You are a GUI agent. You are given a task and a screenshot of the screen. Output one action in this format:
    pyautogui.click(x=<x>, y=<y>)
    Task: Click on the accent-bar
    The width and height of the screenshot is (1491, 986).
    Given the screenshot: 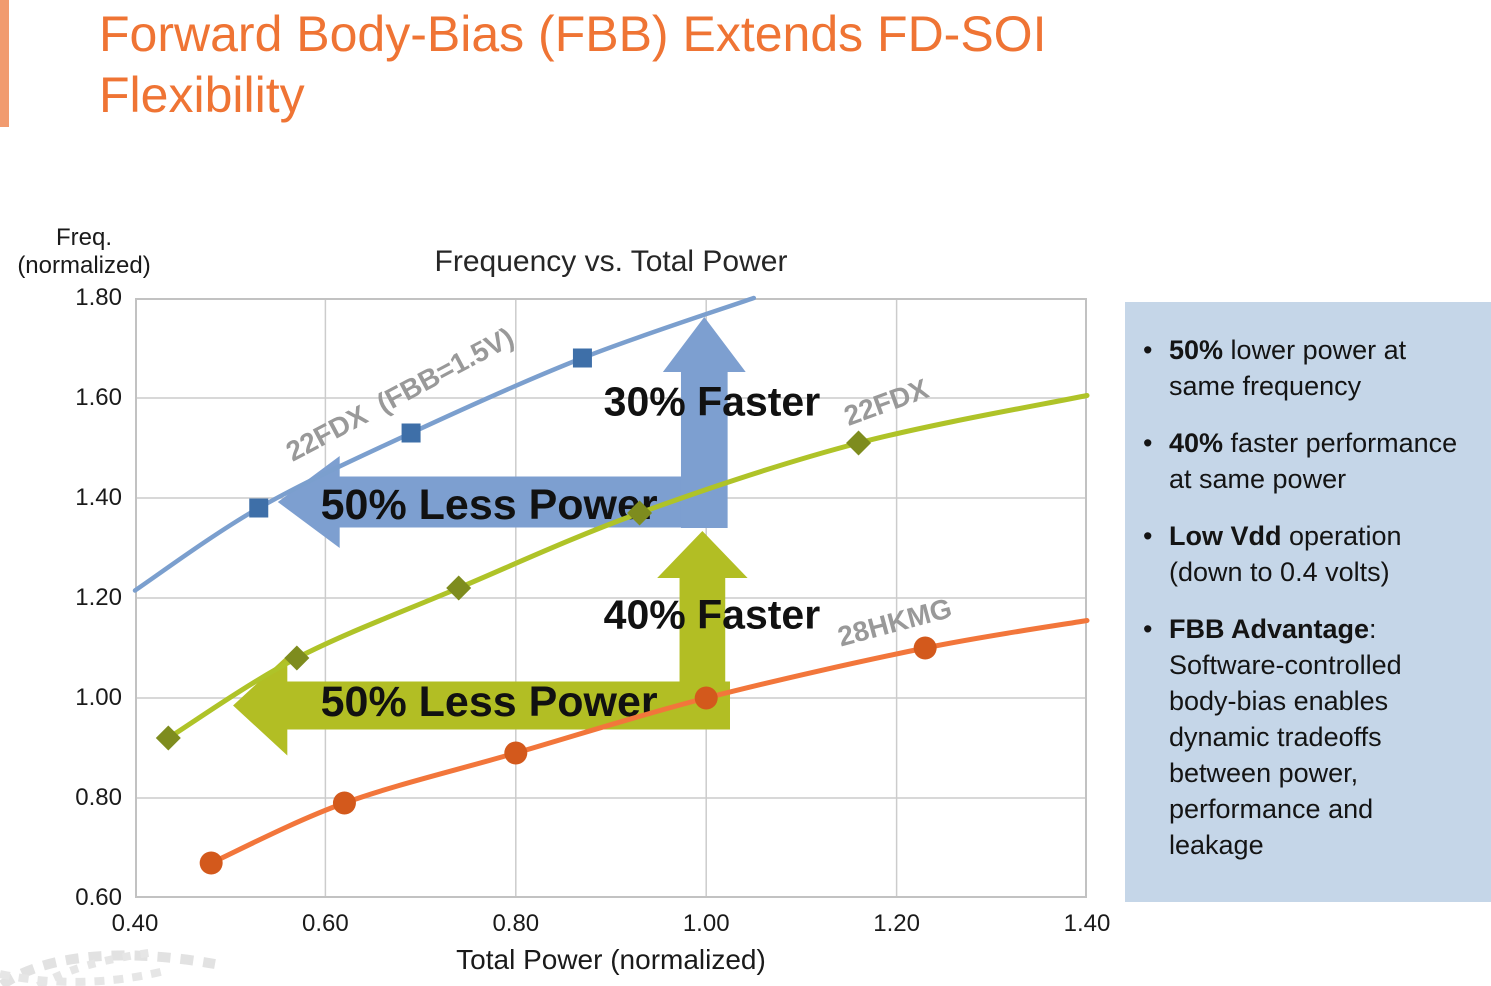 What is the action you would take?
    pyautogui.click(x=4, y=63)
    